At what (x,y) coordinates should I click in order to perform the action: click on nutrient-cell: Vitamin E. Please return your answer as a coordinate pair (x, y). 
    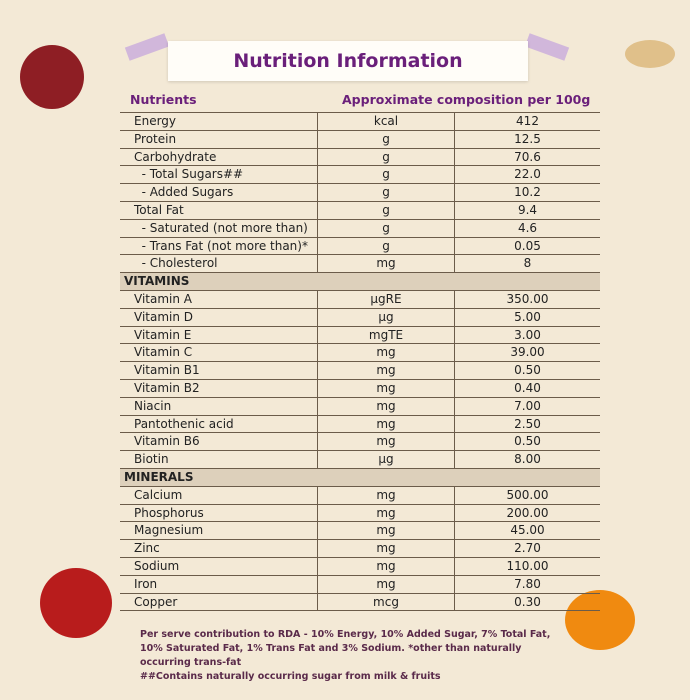
    Looking at the image, I should click on (219, 335).